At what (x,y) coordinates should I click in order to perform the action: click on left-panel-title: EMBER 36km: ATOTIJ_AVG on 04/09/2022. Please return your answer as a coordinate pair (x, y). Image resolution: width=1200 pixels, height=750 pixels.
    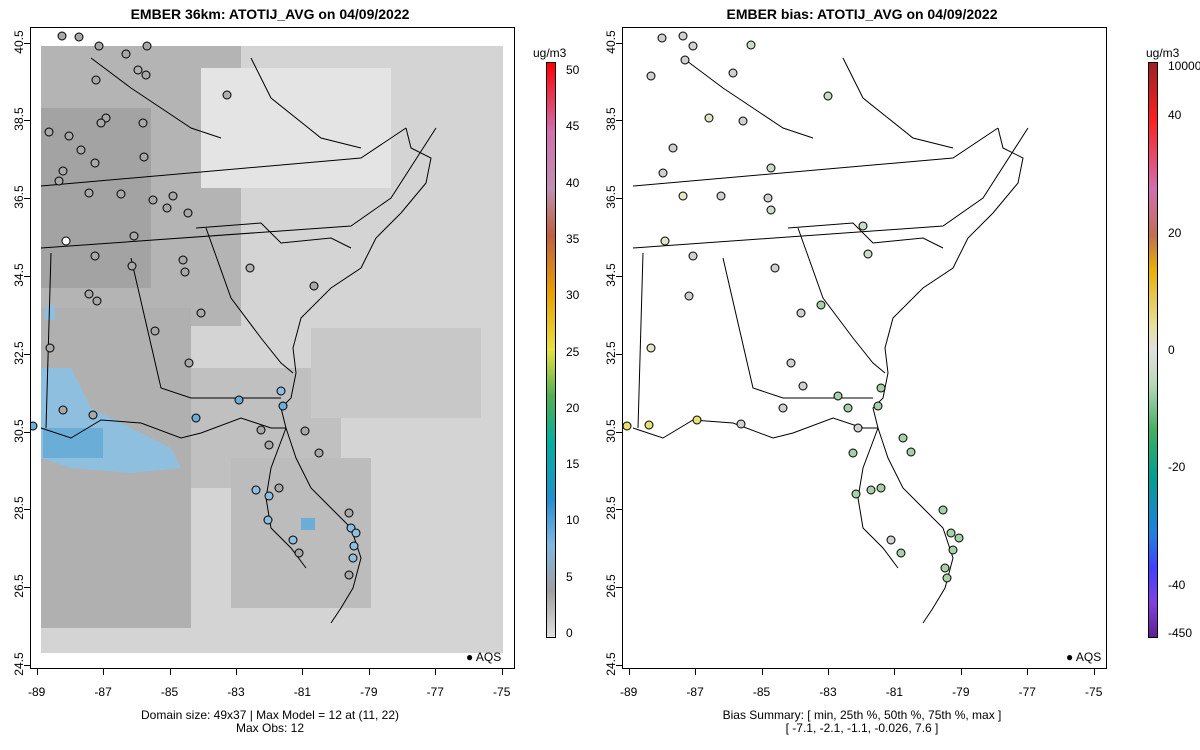
    Looking at the image, I should click on (270, 14).